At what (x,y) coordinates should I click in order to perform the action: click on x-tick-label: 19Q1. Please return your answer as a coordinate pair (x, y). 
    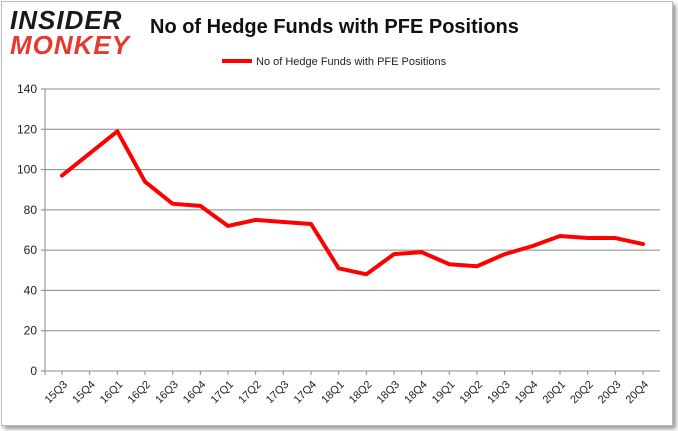
    Looking at the image, I should click on (444, 393).